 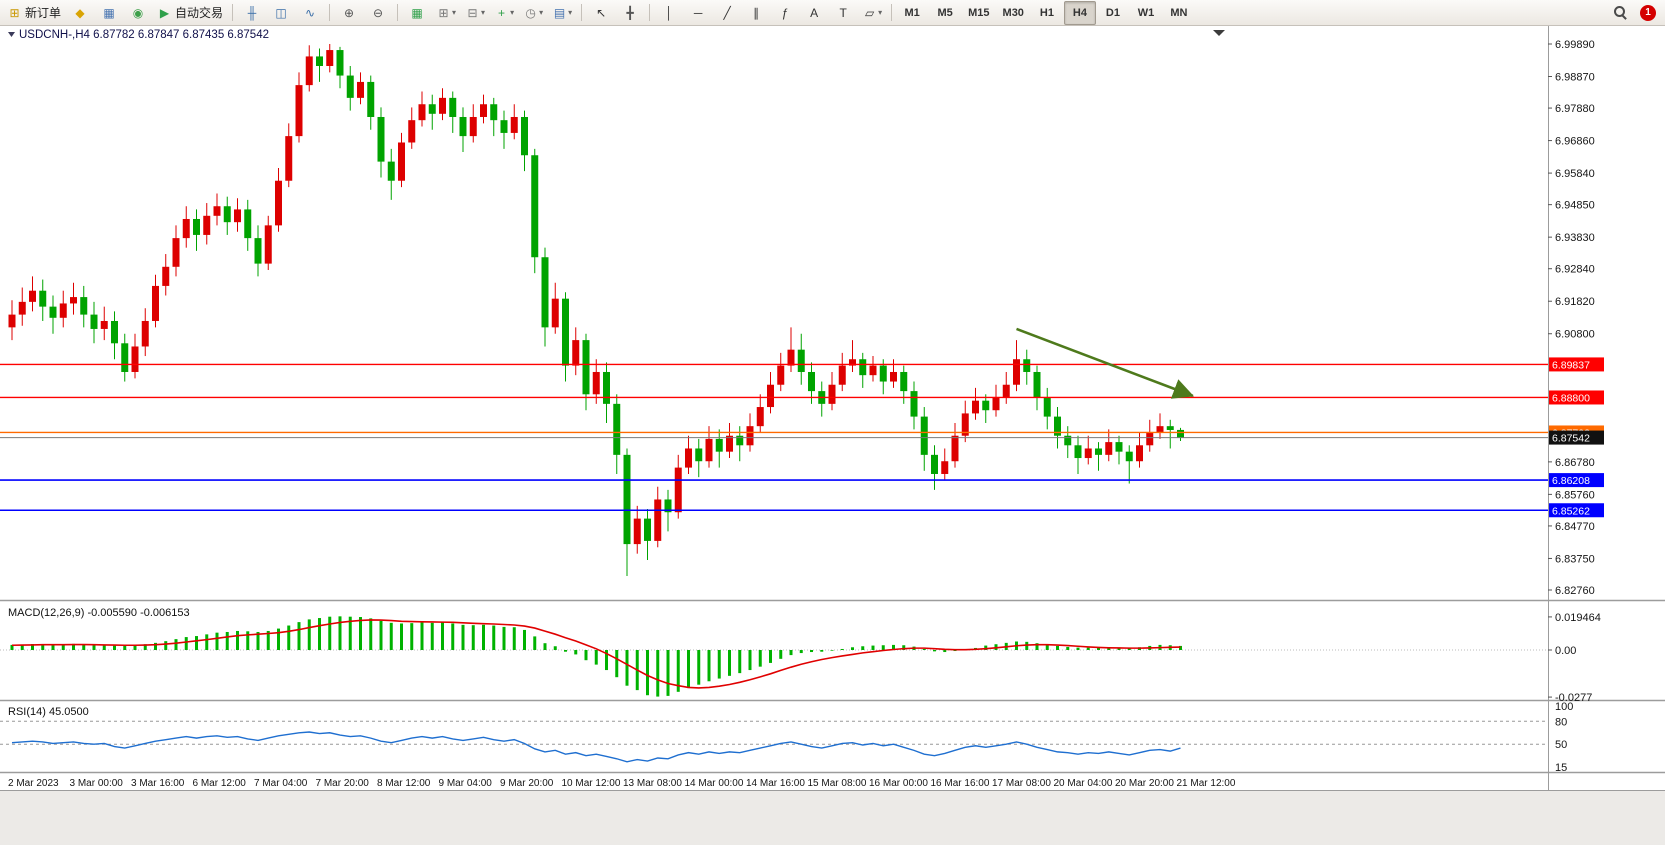 What do you see at coordinates (527, 783) in the screenshot?
I see `time-axis-label: 9 Mar 20:00` at bounding box center [527, 783].